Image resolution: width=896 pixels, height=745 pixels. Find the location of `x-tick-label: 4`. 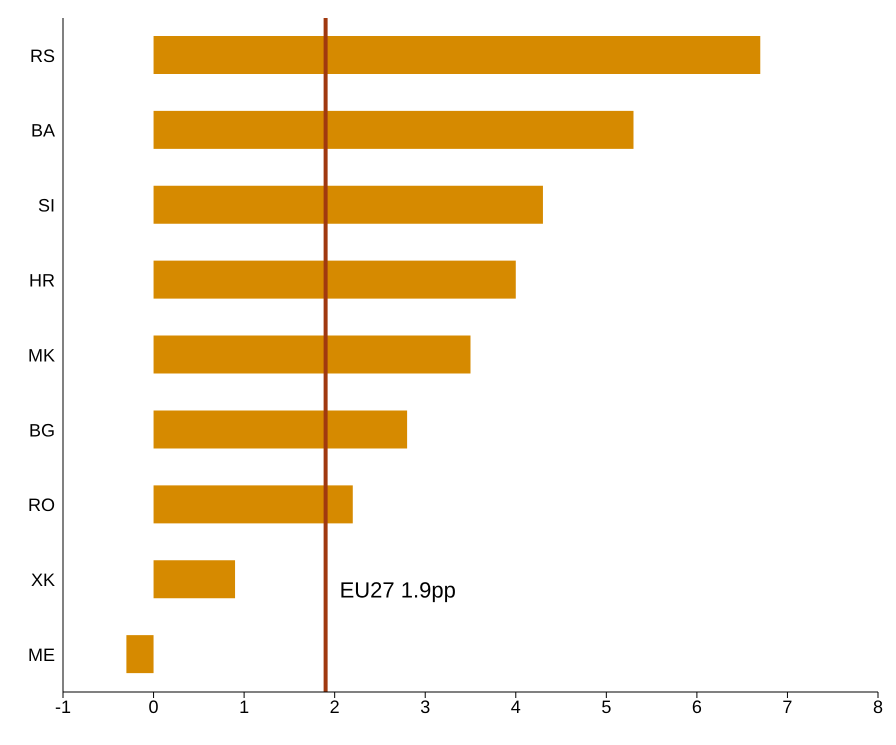

x-tick-label: 4 is located at coordinates (515, 706).